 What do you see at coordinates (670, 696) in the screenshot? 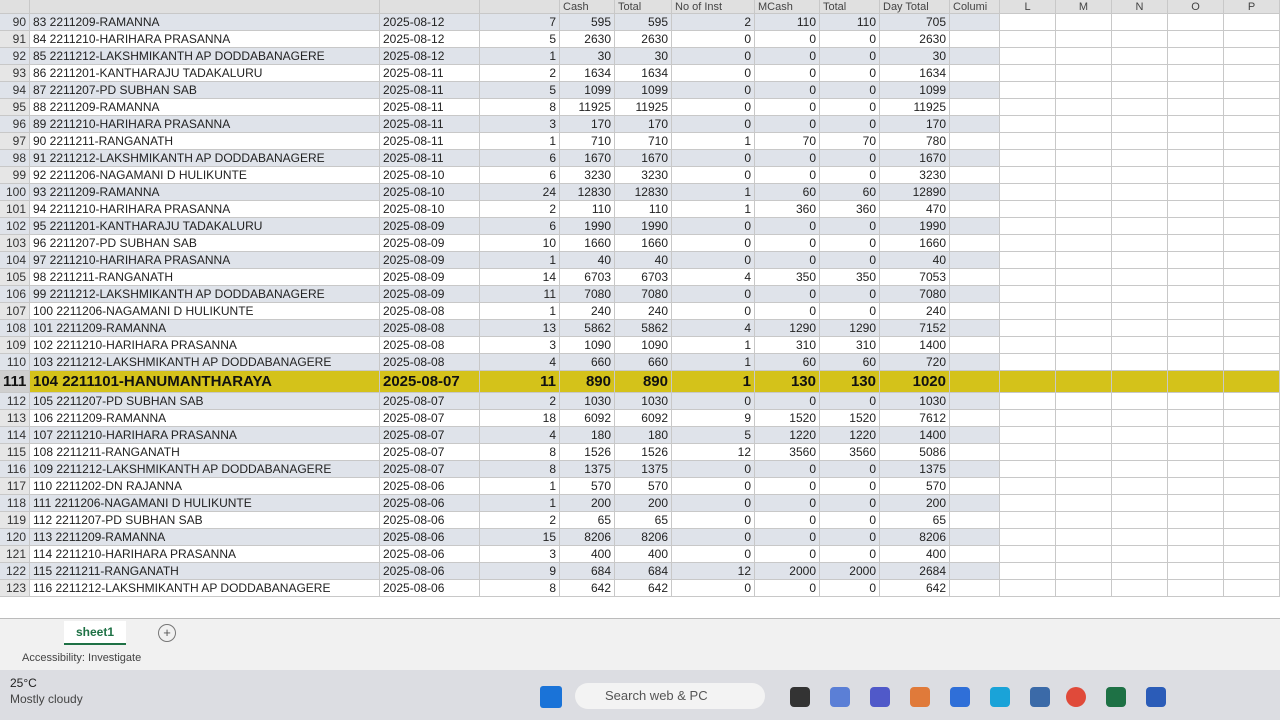
I see `search-box: Search web & PC` at bounding box center [670, 696].